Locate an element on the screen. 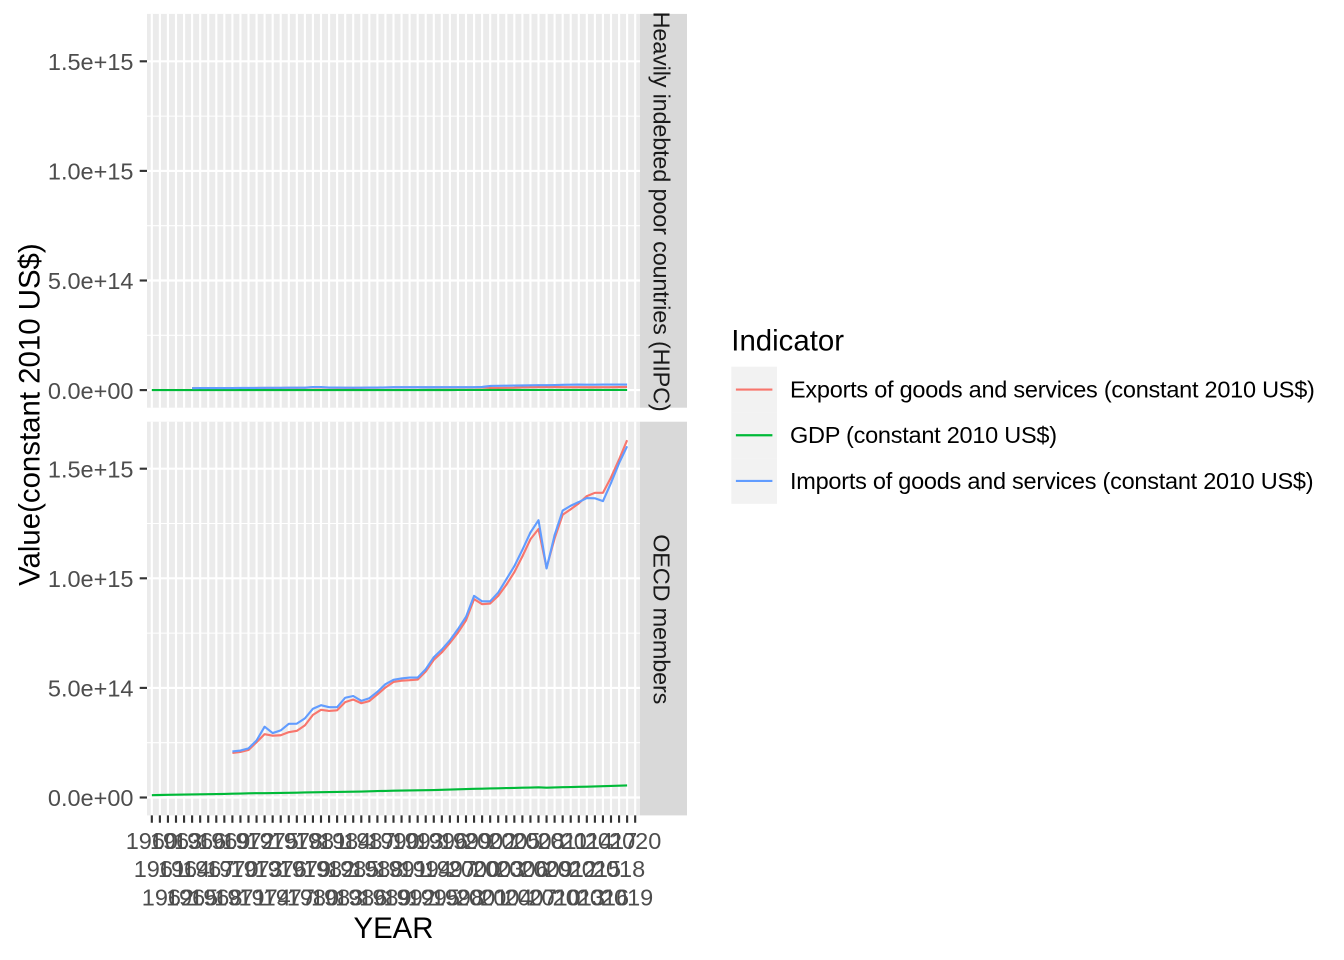  svg-text: 1983 is located at coordinates (337, 897).